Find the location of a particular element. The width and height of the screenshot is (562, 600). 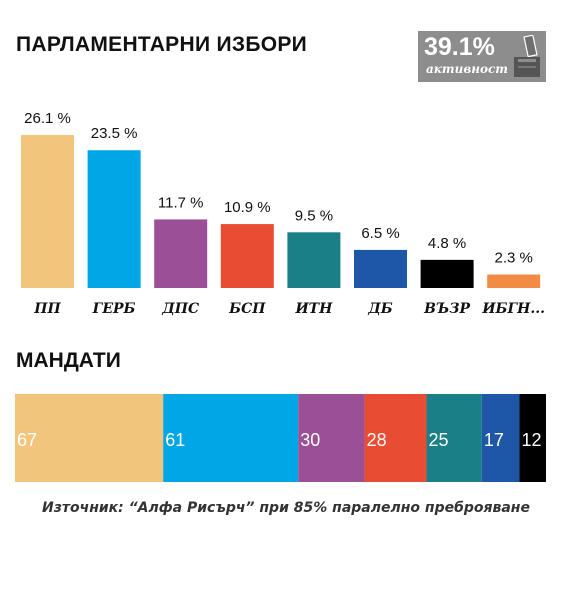

bar-value-label: 11.7 % is located at coordinates (181, 202).